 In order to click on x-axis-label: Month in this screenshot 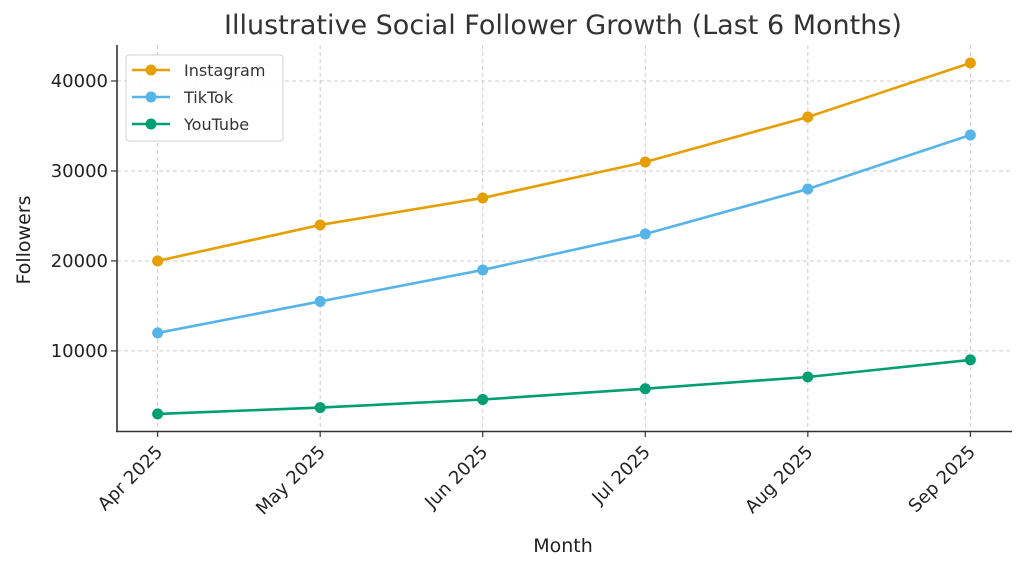, I will do `click(563, 546)`.